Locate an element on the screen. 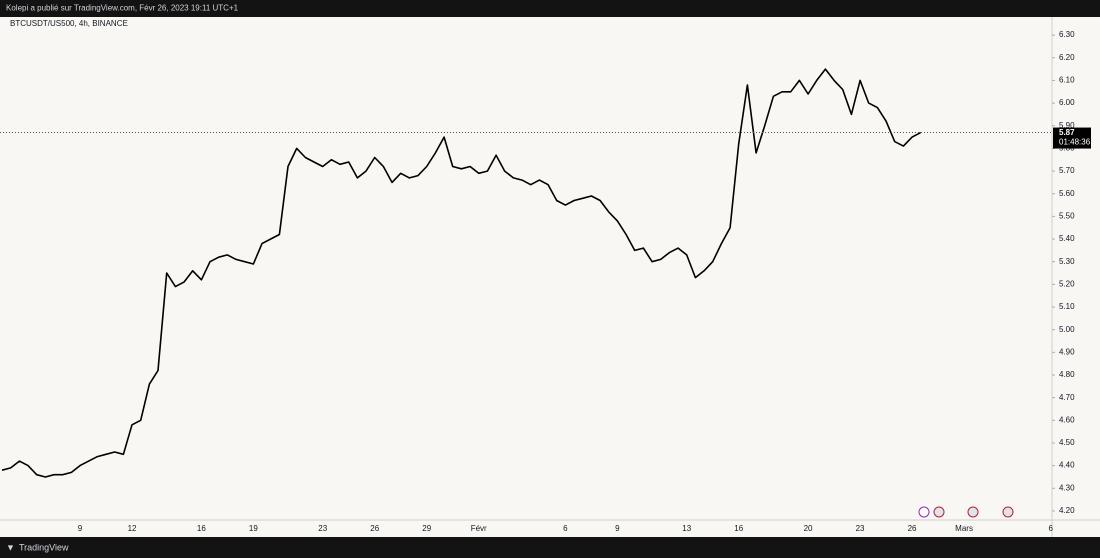  y-tick-label: 4.60 is located at coordinates (1067, 419).